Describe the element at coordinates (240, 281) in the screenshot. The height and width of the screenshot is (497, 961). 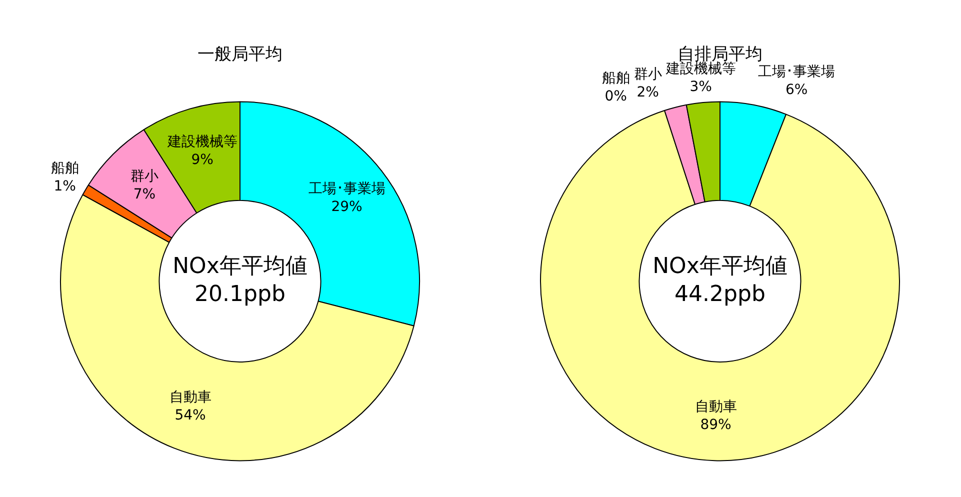
I see `text: NOx年平均値 20.1ppb` at that location.